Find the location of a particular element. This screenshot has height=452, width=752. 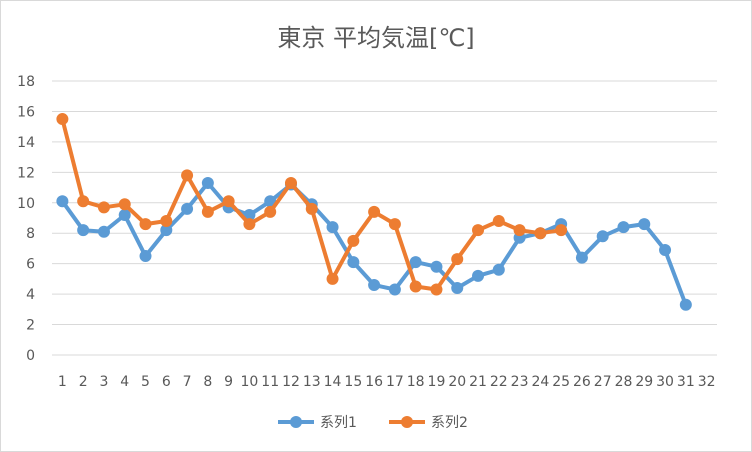

y-tick-label: 8 is located at coordinates (30, 234).